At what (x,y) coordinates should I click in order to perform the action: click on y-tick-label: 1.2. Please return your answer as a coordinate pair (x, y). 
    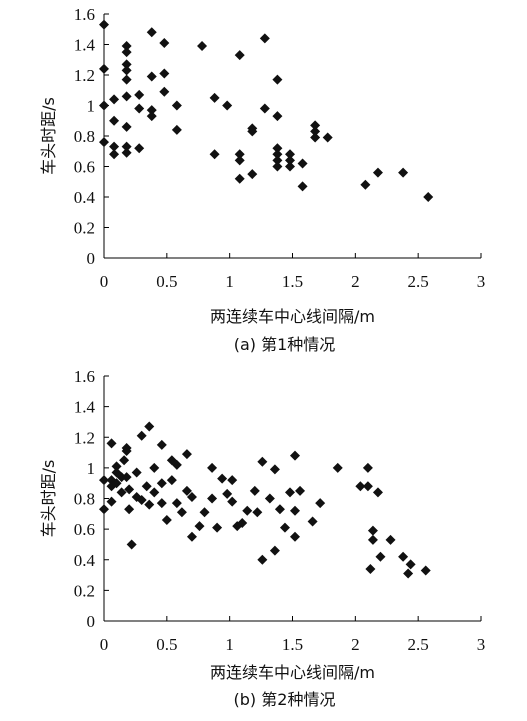
    Looking at the image, I should click on (84, 75).